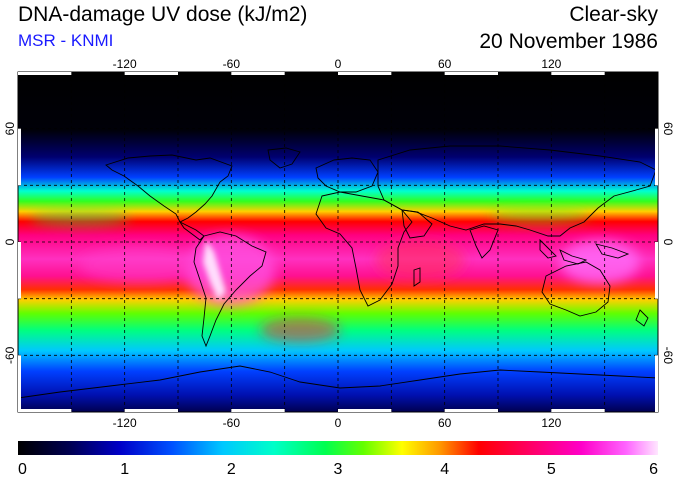 Image resolution: width=678 pixels, height=480 pixels. I want to click on madagascar-coastline, so click(417, 277).